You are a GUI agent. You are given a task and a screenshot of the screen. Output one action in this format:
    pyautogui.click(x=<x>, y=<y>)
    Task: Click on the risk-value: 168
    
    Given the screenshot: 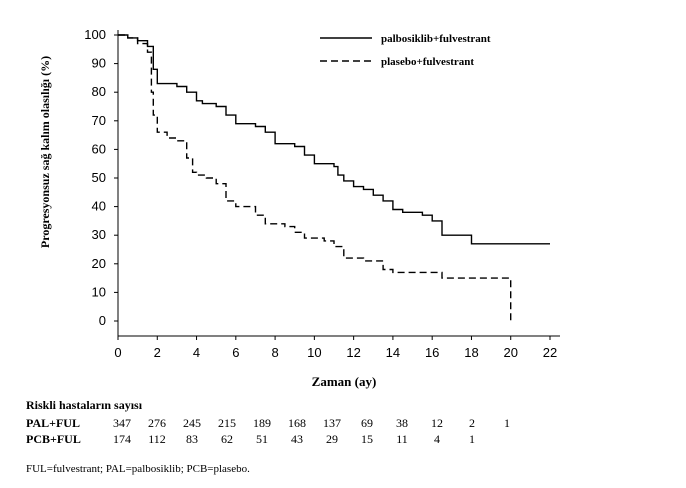 What is the action you would take?
    pyautogui.click(x=297, y=423)
    